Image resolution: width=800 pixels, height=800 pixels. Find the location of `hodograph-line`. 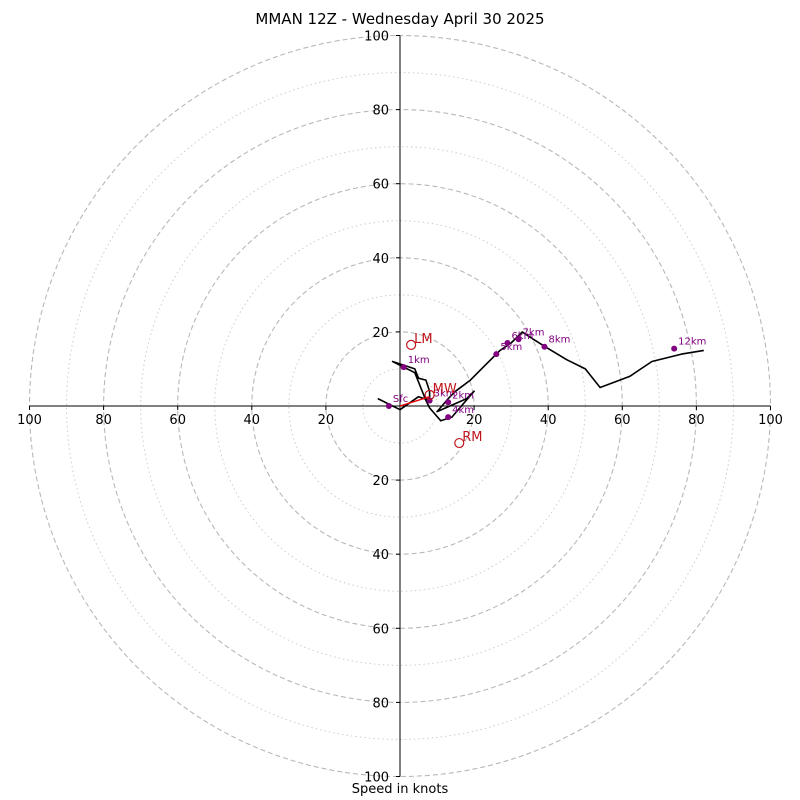

hodograph-line is located at coordinates (540, 376).